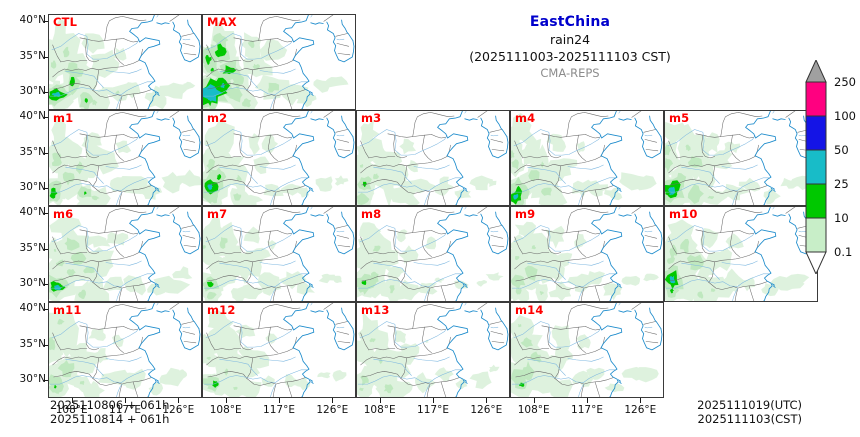 The image size is (860, 437). Describe the element at coordinates (371, 214) in the screenshot. I see `panel-label-m8: m8` at that location.